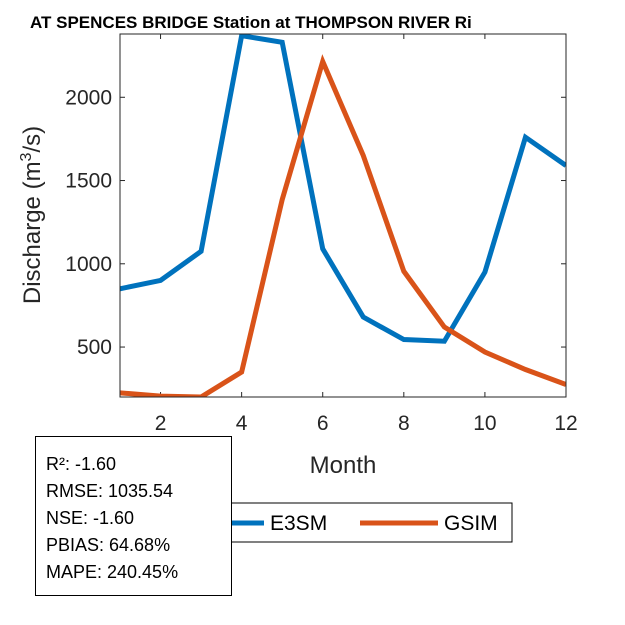 The image size is (625, 625). I want to click on legend: E3SM GSIM, so click(344, 522).